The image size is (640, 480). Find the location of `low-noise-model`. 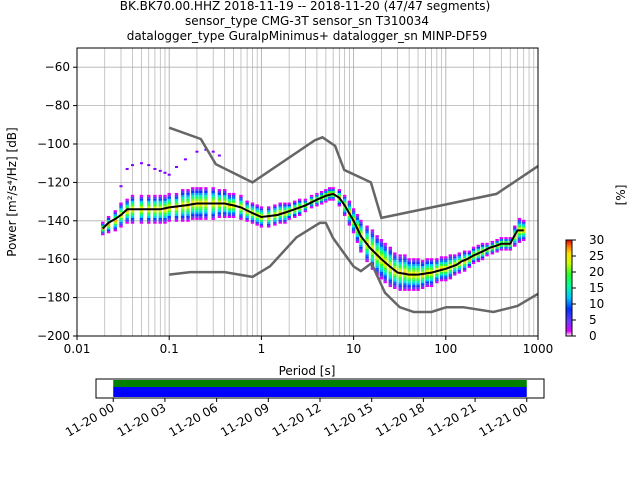

low-noise-model is located at coordinates (353, 267).